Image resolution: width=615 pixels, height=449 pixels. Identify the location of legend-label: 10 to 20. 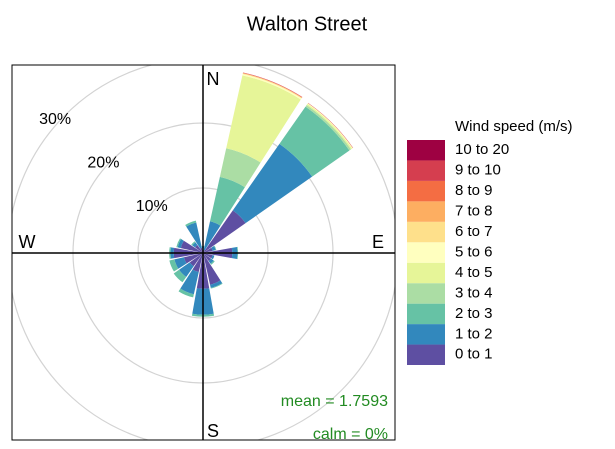
(482, 149).